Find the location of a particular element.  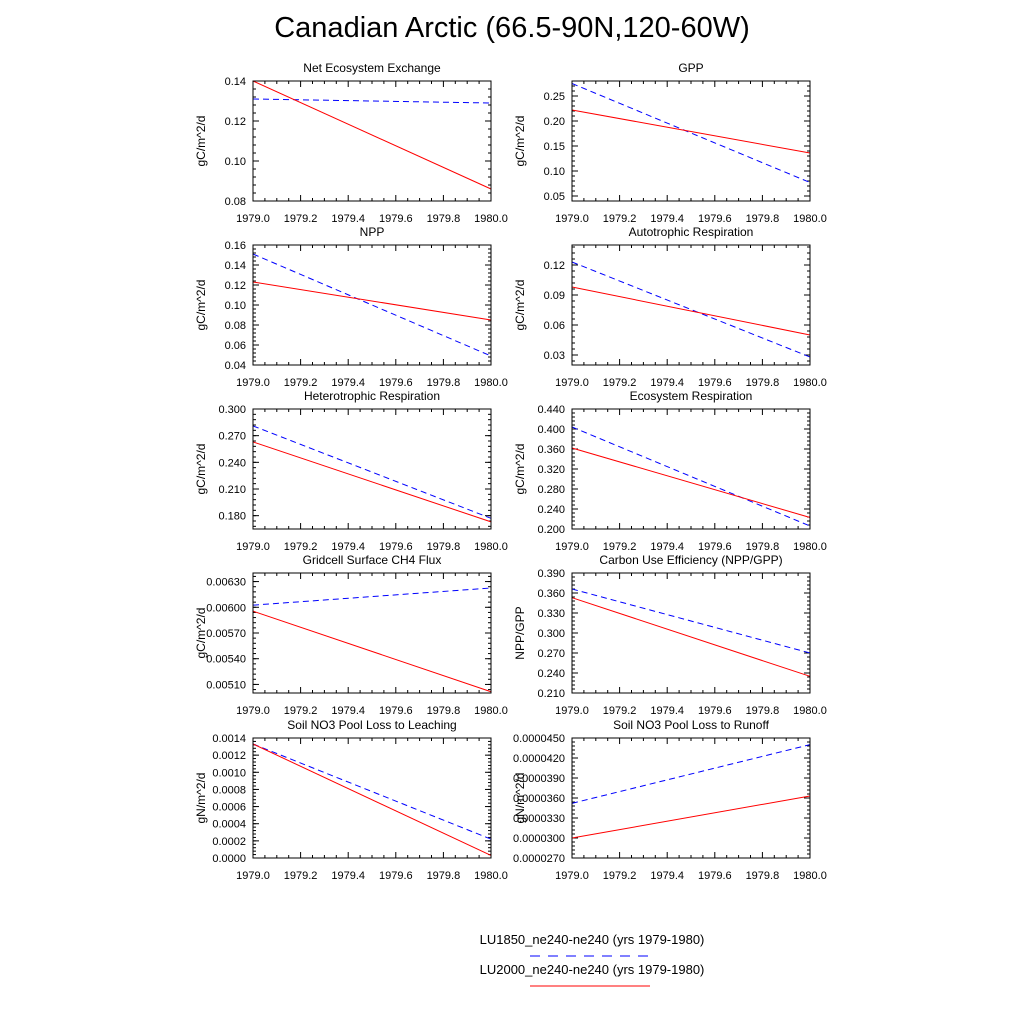

y-tick-label: 0.20 is located at coordinates (554, 122).